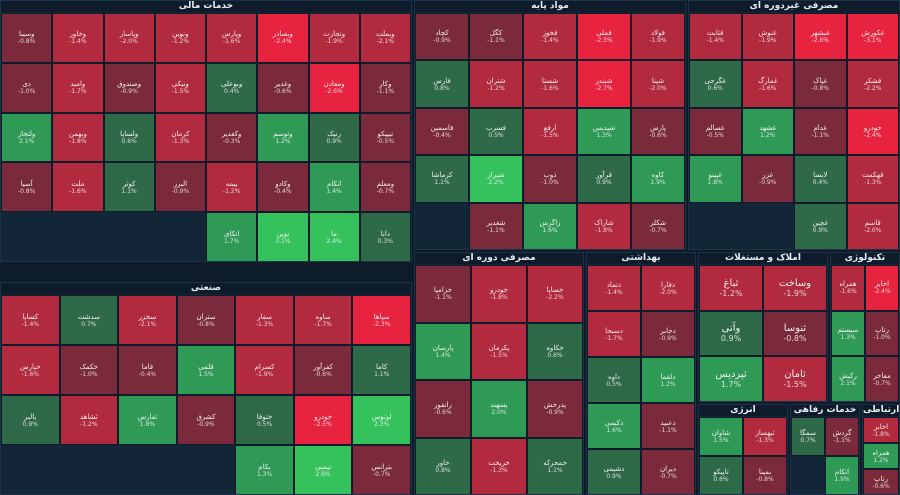 The width and height of the screenshot is (900, 495). What do you see at coordinates (264, 469) in the screenshot?
I see `stock-tile: بکام 1.3%` at bounding box center [264, 469].